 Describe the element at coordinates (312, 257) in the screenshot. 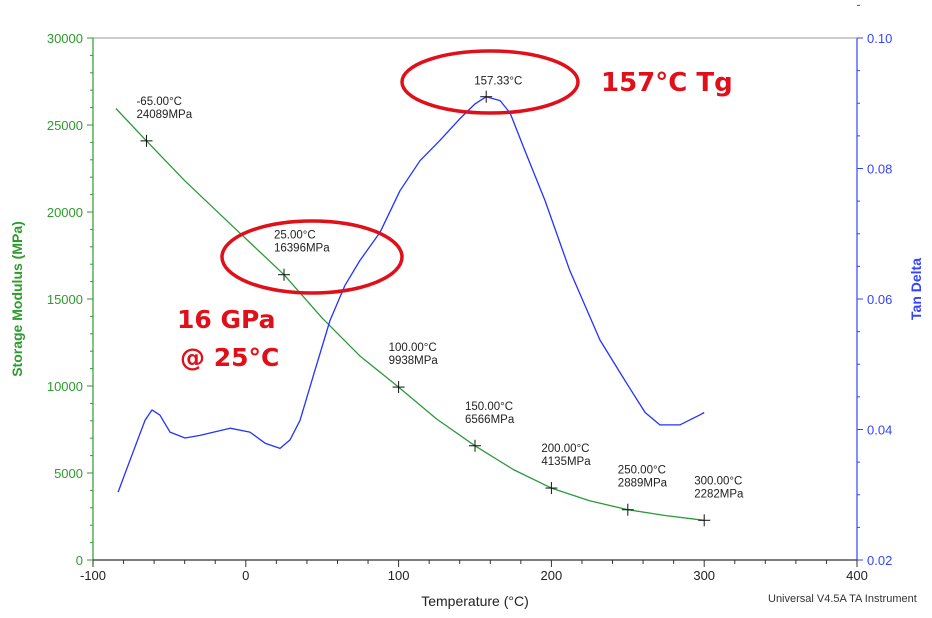

I see `modulus-highlight-ellipse` at that location.